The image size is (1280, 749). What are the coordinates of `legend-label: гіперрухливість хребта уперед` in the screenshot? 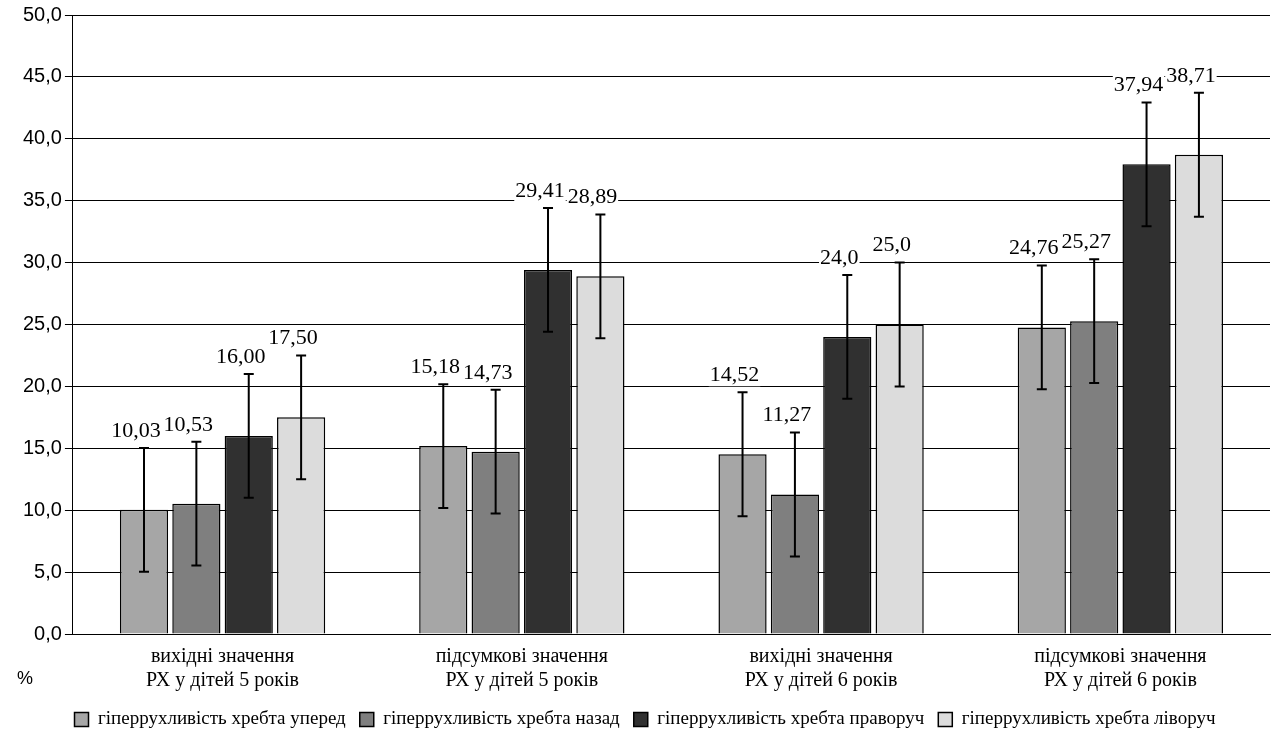 It's located at (222, 718).